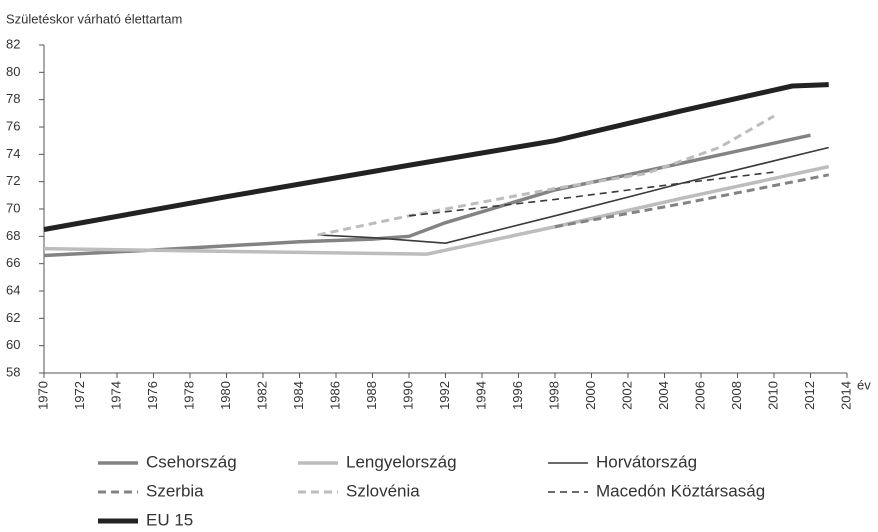 This screenshot has width=878, height=532. Describe the element at coordinates (298, 395) in the screenshot. I see `x-tick-label: 1984` at that location.